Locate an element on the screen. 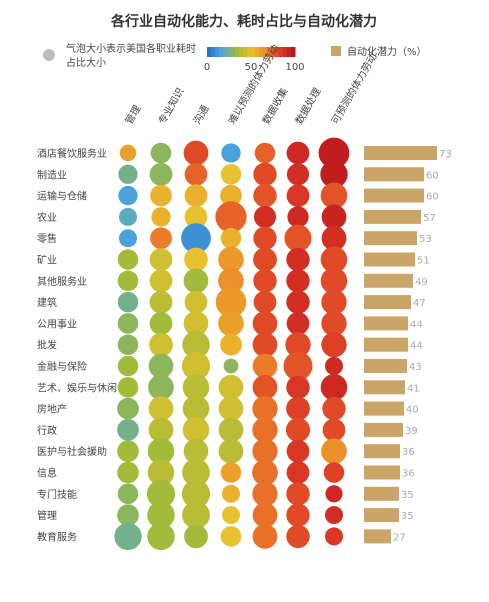 The image size is (489, 602). row-label: 运输与仓储 is located at coordinates (62, 196).